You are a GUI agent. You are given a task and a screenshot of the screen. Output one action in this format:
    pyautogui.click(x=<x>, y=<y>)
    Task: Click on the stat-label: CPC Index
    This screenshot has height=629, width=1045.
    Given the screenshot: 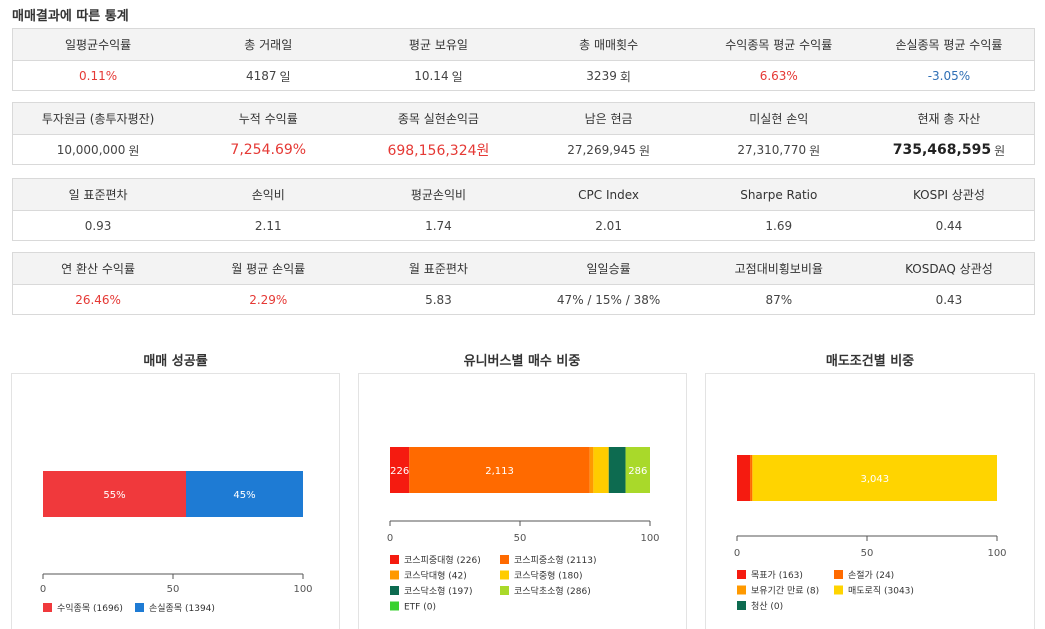 What is the action you would take?
    pyautogui.click(x=609, y=194)
    